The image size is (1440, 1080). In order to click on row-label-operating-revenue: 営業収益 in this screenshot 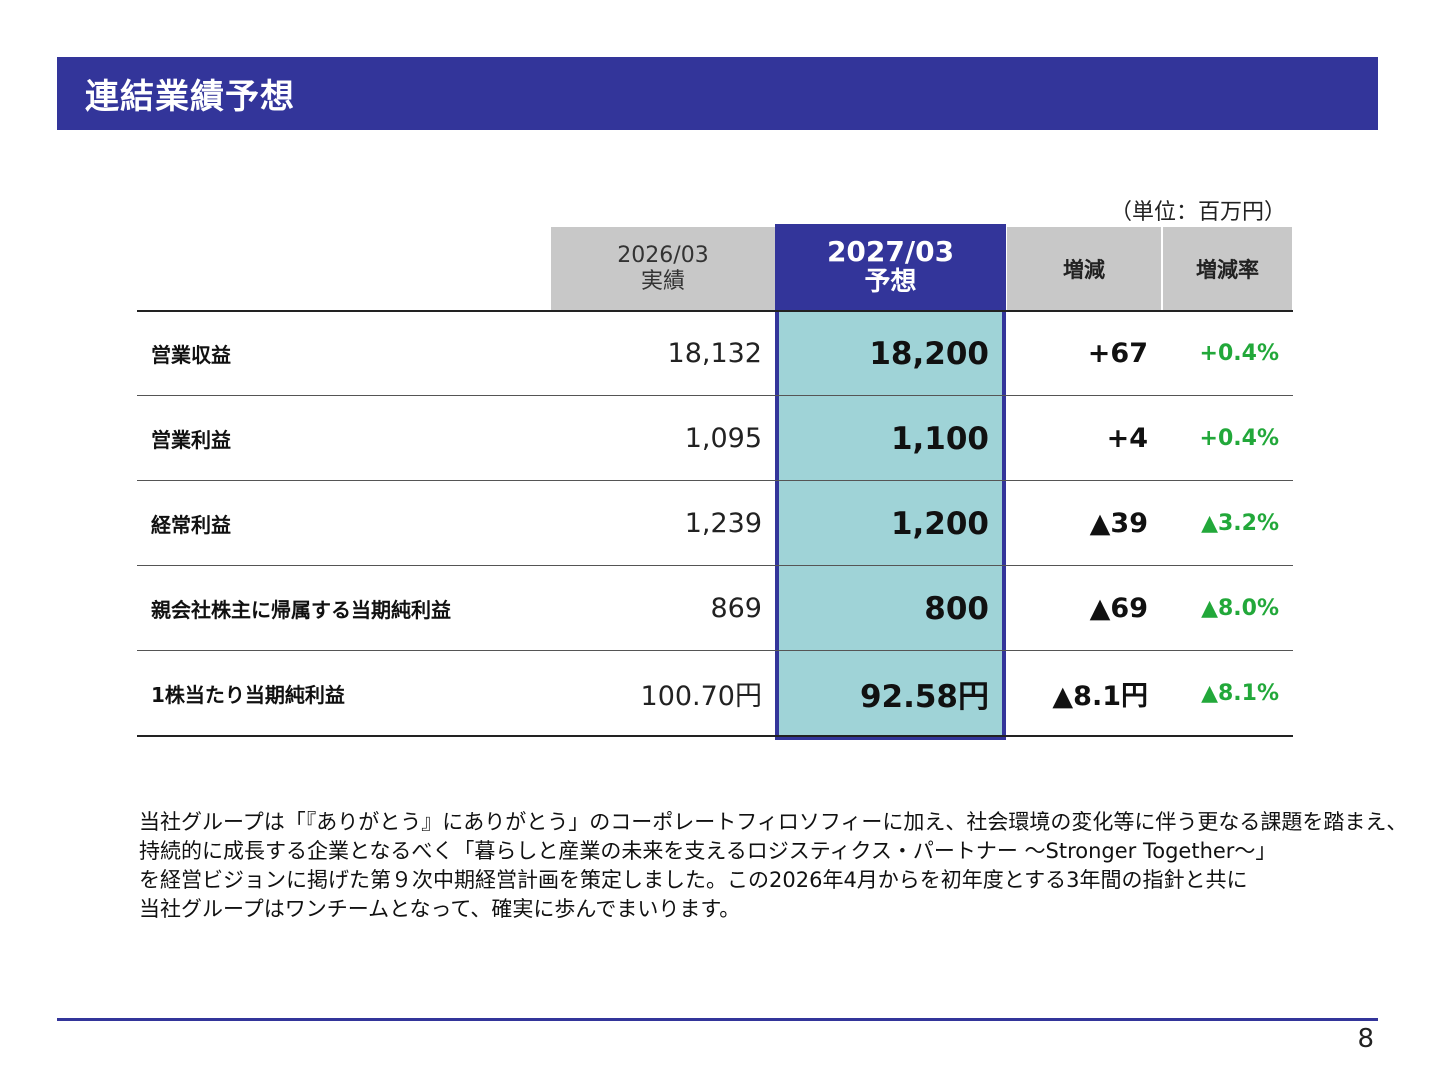, I will do `click(191, 355)`.